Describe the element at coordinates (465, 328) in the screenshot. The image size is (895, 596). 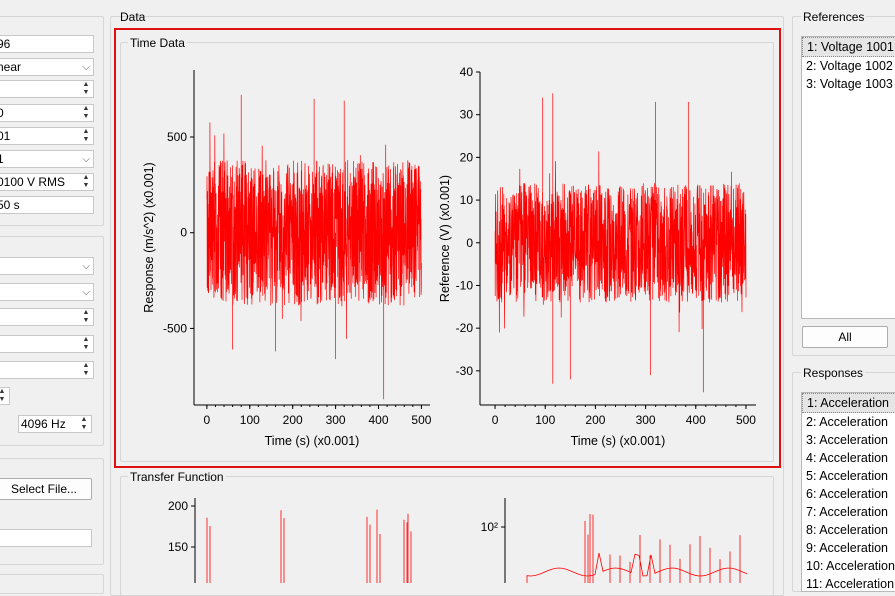
I see `y-tick-label: -20` at that location.